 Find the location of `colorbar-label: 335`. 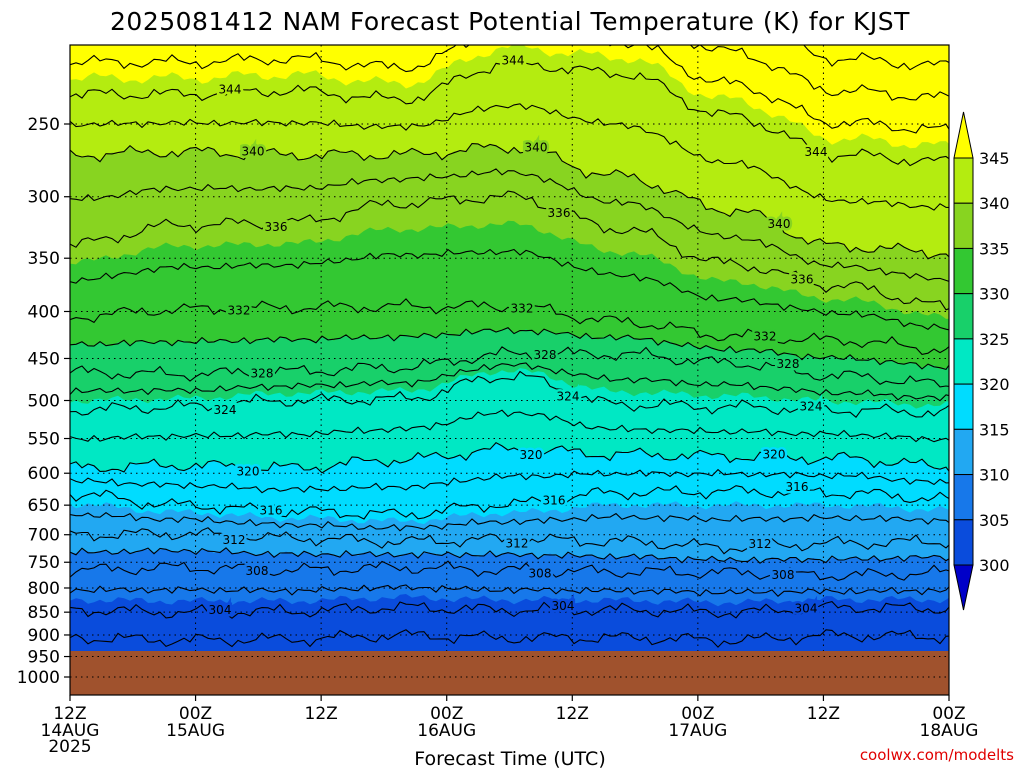

colorbar-label: 335 is located at coordinates (994, 248).